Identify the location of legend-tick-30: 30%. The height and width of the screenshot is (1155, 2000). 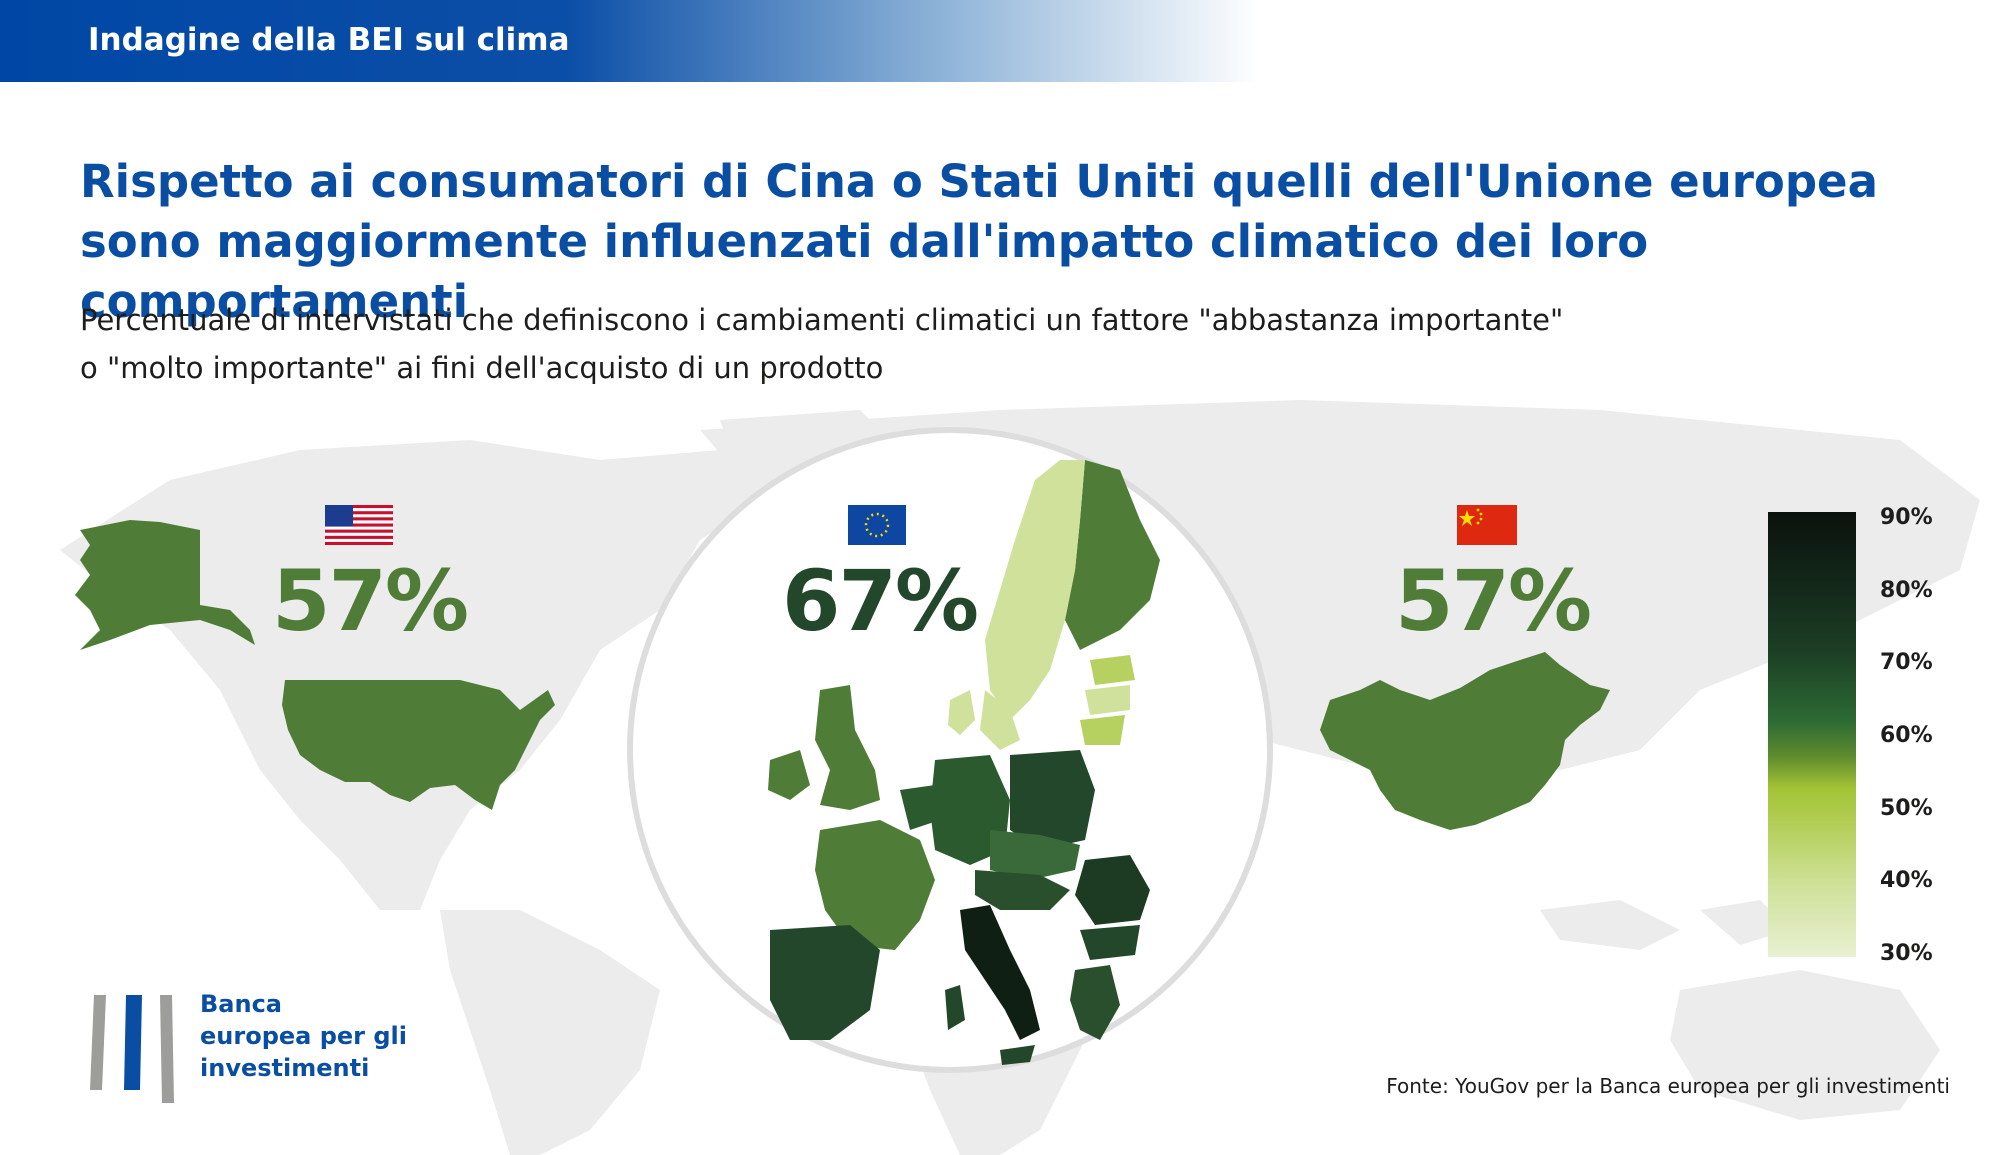
(1906, 953).